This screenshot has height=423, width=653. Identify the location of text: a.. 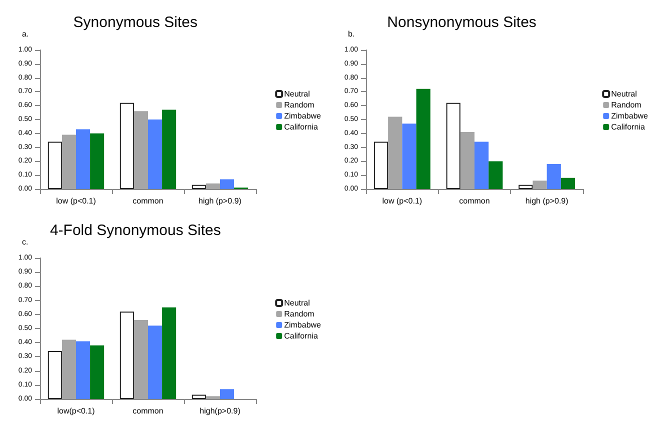
(25, 34).